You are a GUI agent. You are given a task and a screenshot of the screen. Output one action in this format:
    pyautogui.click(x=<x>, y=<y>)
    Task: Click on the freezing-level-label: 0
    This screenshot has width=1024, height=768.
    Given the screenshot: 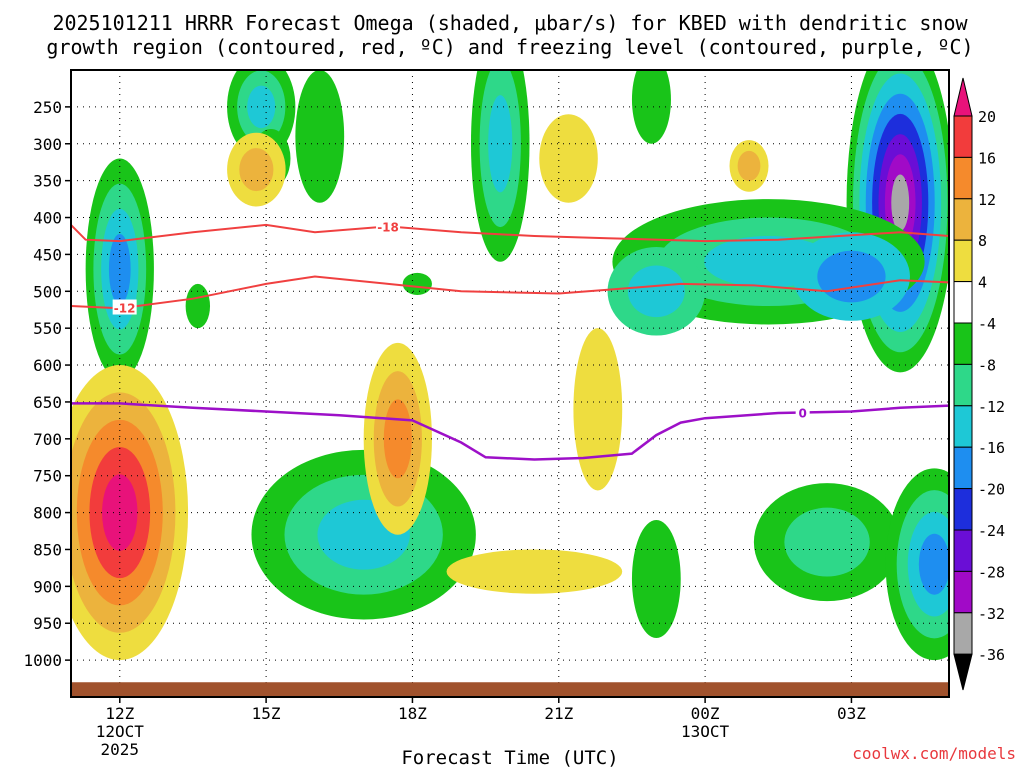 What is the action you would take?
    pyautogui.click(x=802, y=413)
    